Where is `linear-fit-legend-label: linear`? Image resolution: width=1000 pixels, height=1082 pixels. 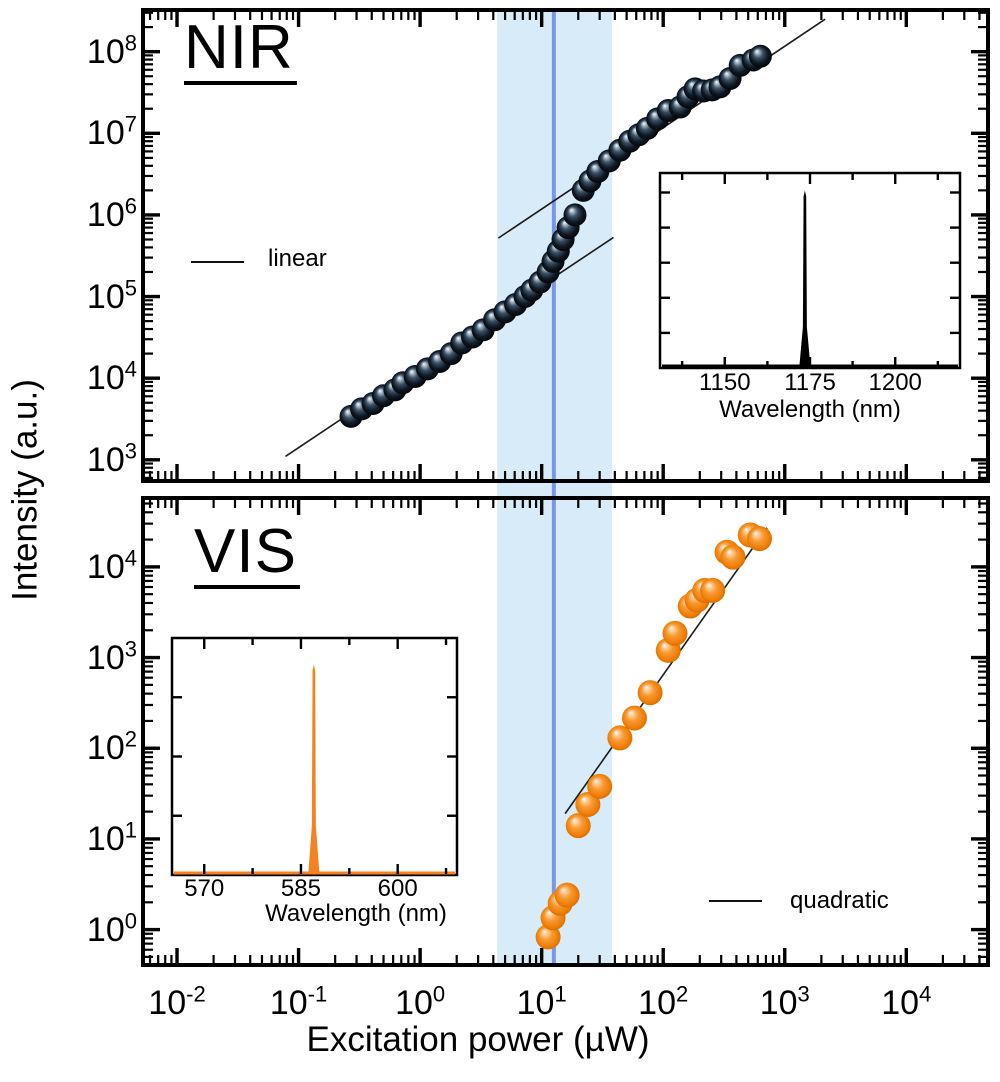
linear-fit-legend-label: linear is located at coordinates (297, 258).